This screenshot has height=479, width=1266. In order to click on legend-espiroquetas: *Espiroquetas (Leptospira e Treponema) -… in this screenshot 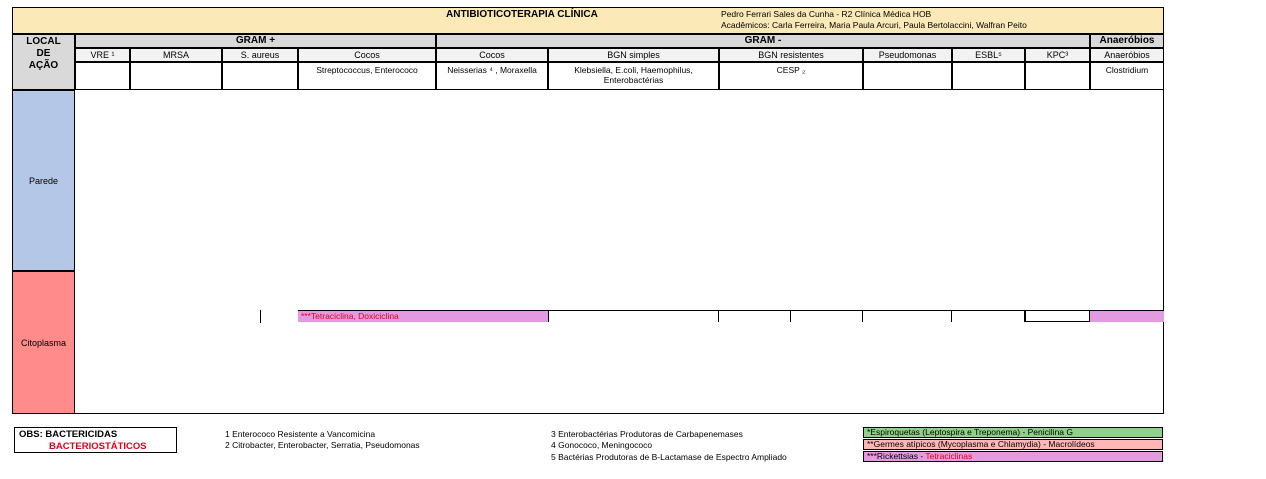, I will do `click(1013, 432)`.